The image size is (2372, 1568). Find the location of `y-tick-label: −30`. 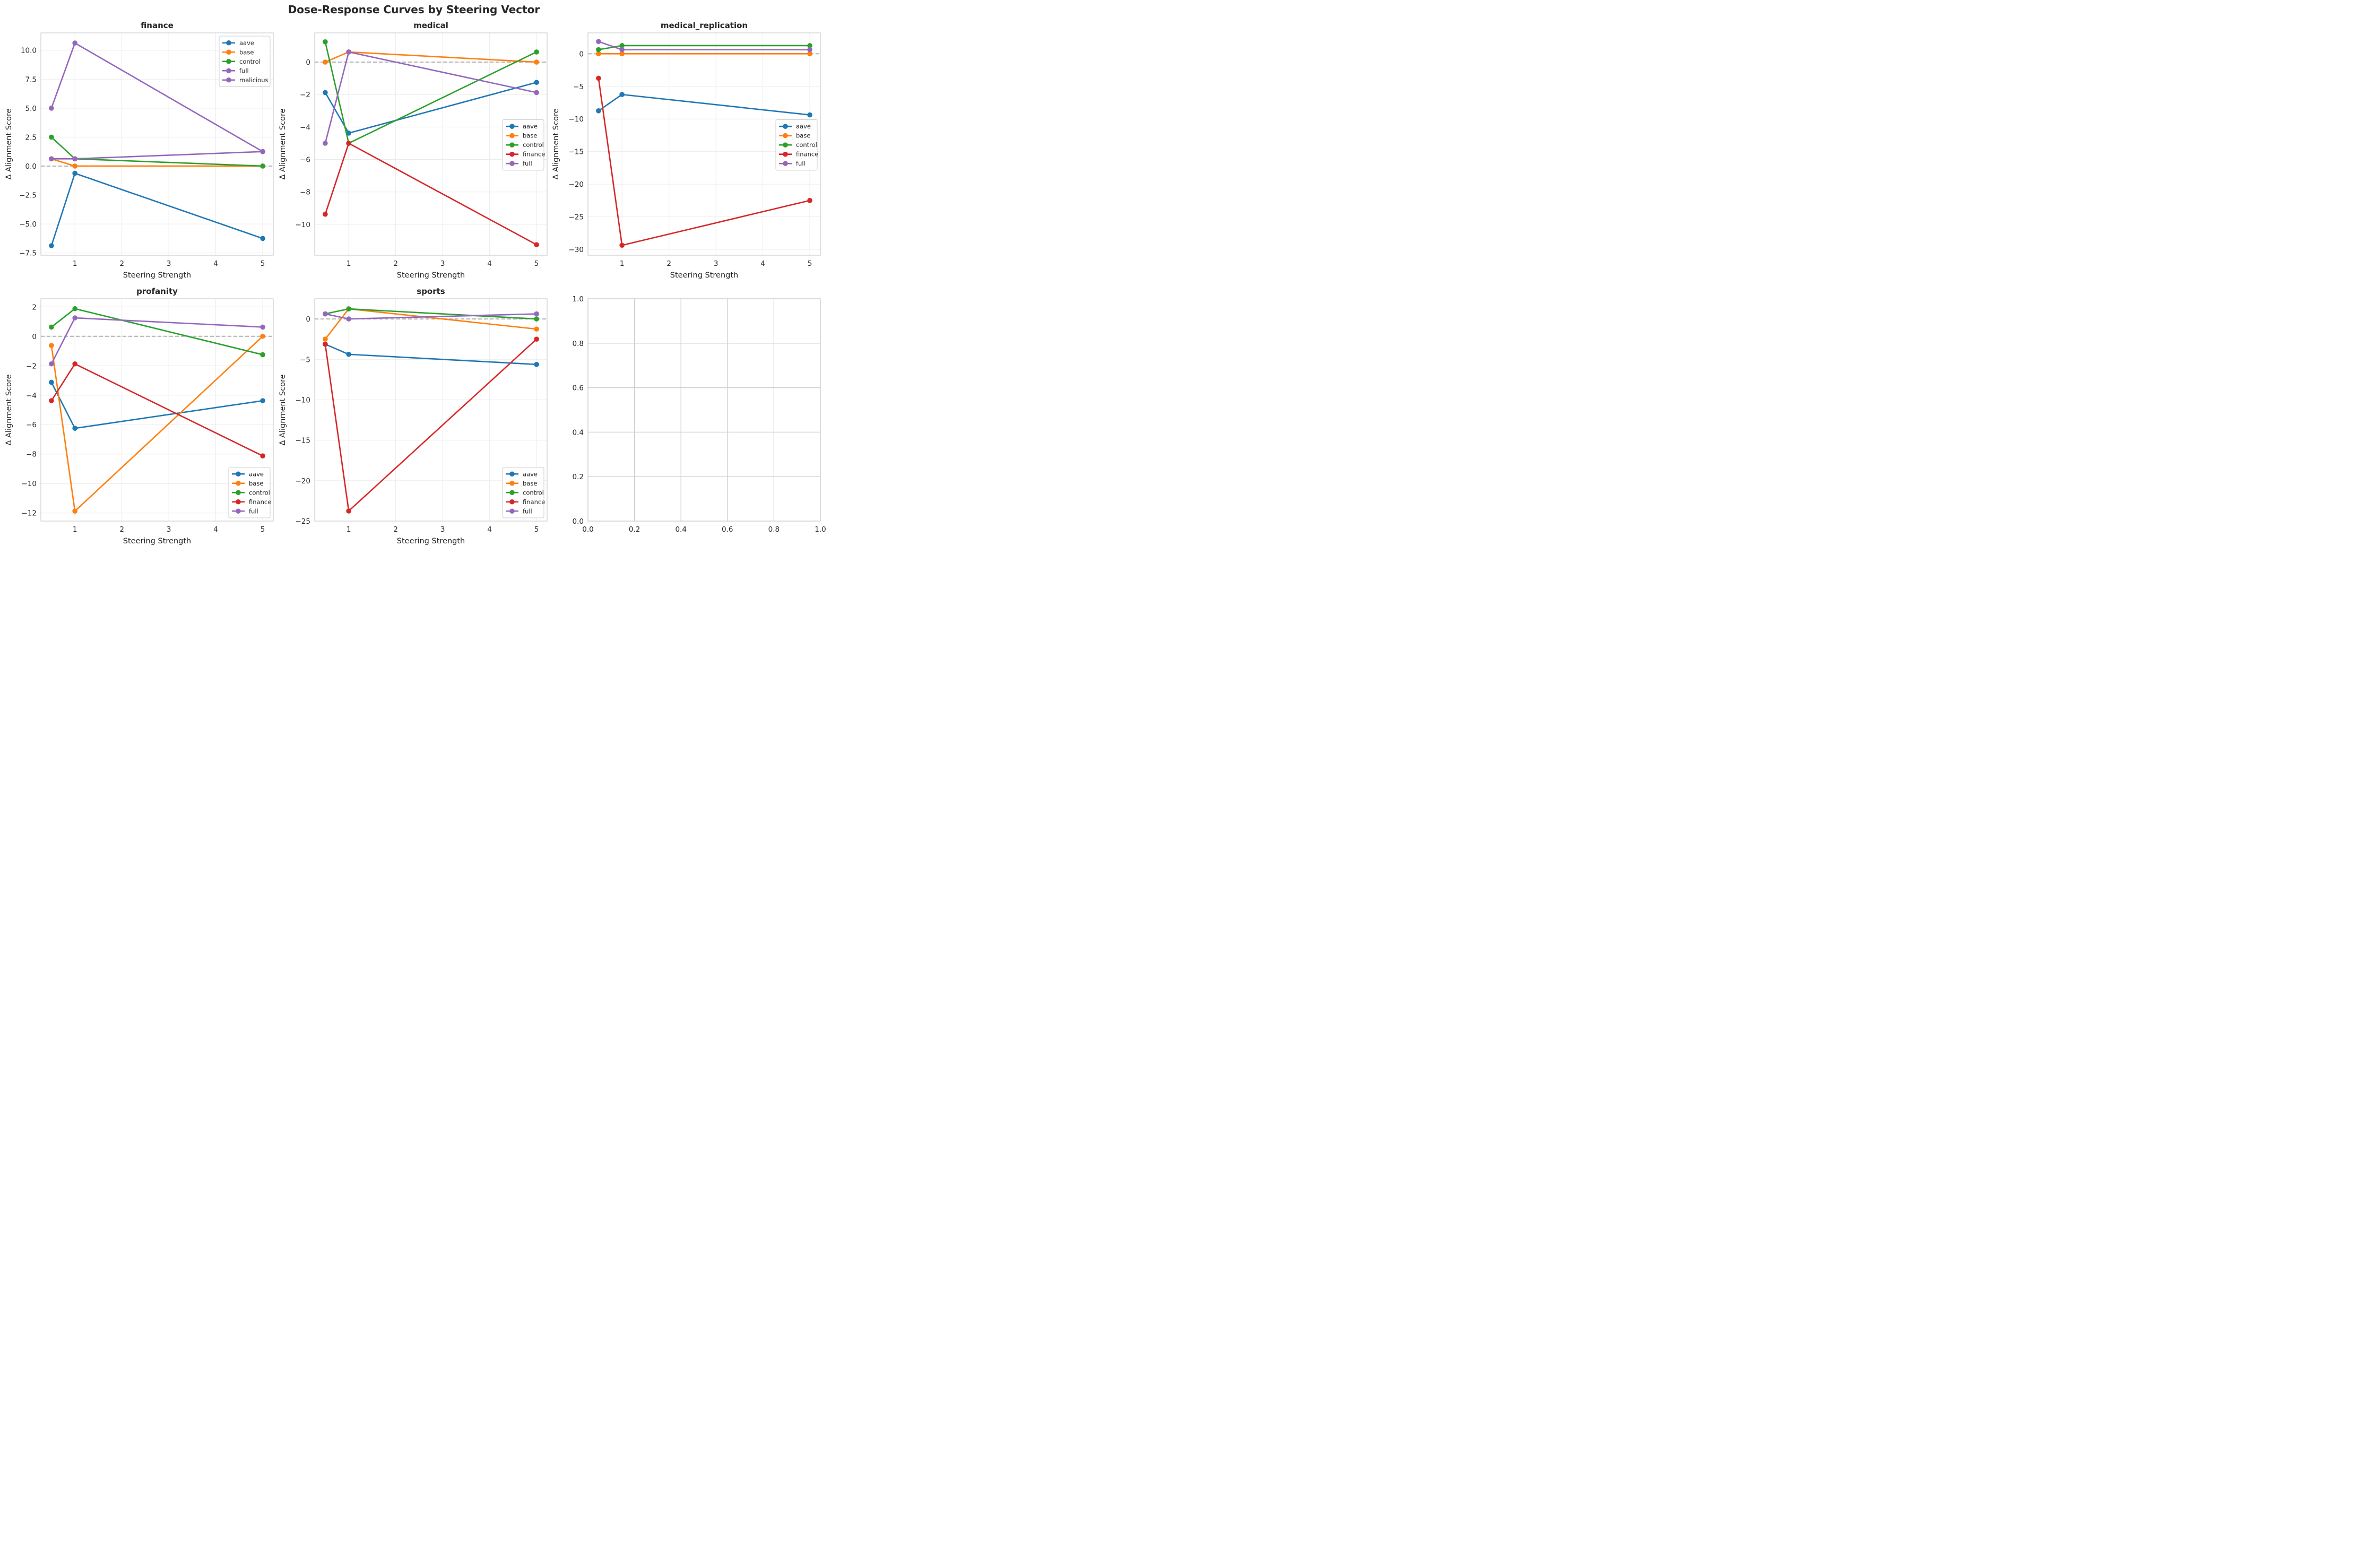

y-tick-label: −30 is located at coordinates (576, 250).